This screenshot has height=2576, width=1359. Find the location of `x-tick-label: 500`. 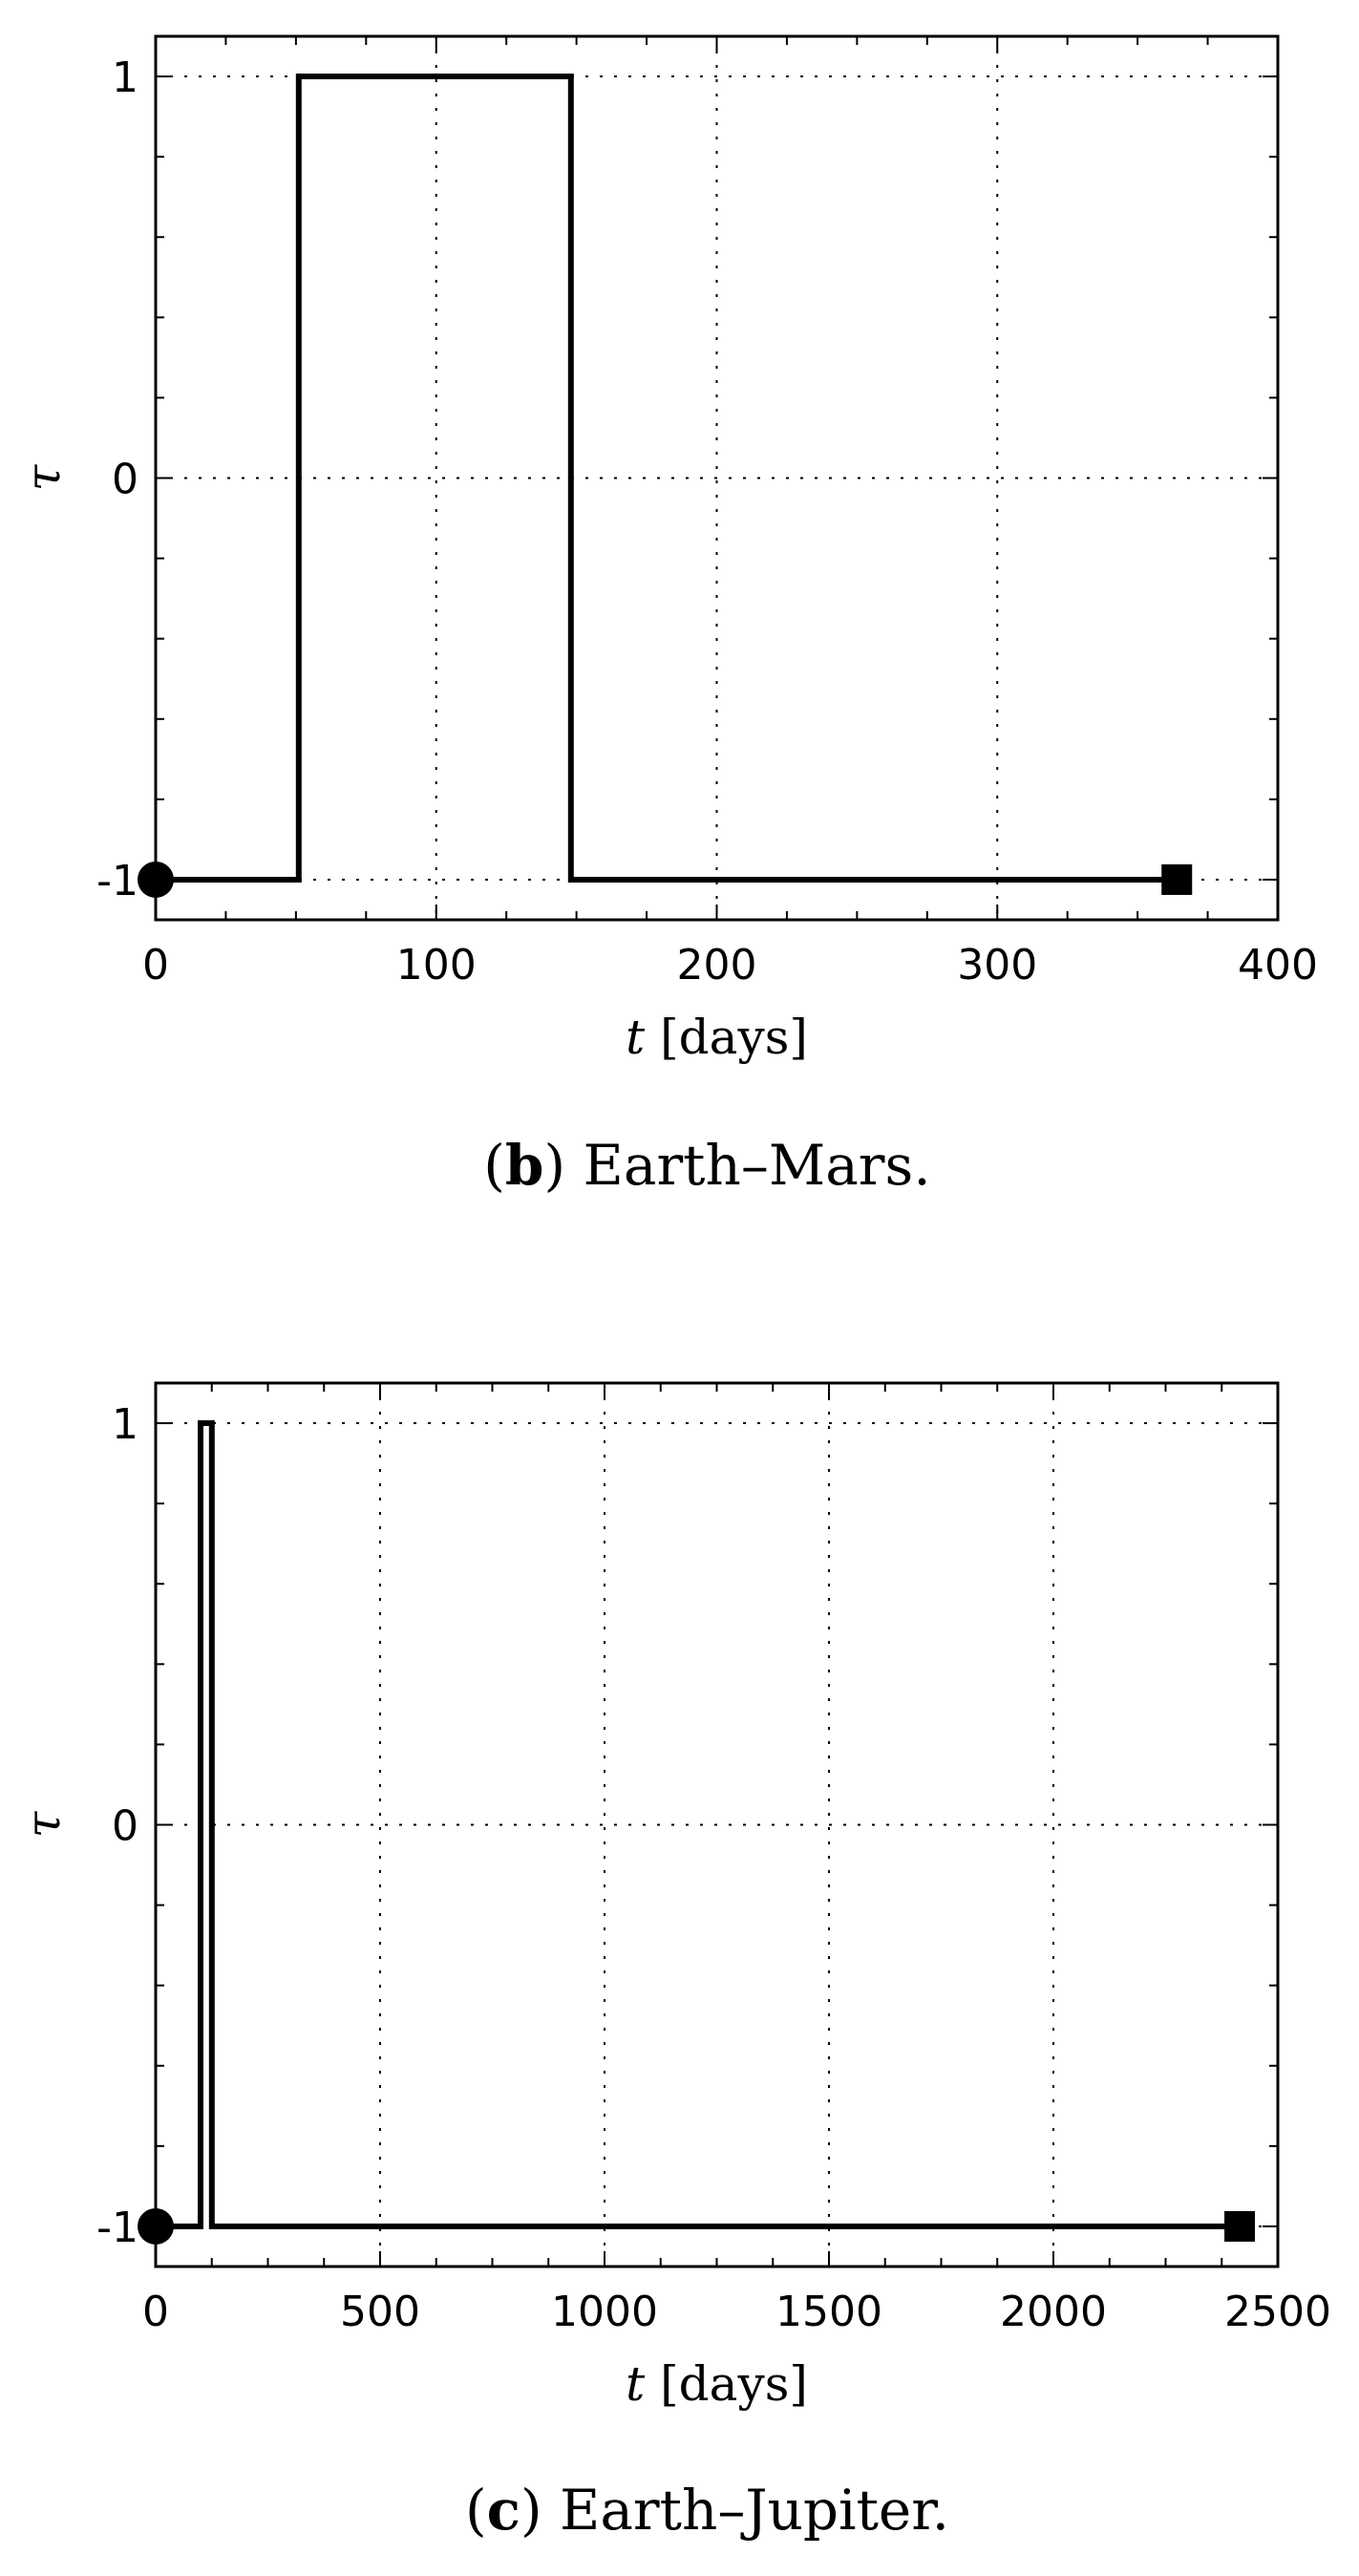

x-tick-label: 500 is located at coordinates (380, 2312).